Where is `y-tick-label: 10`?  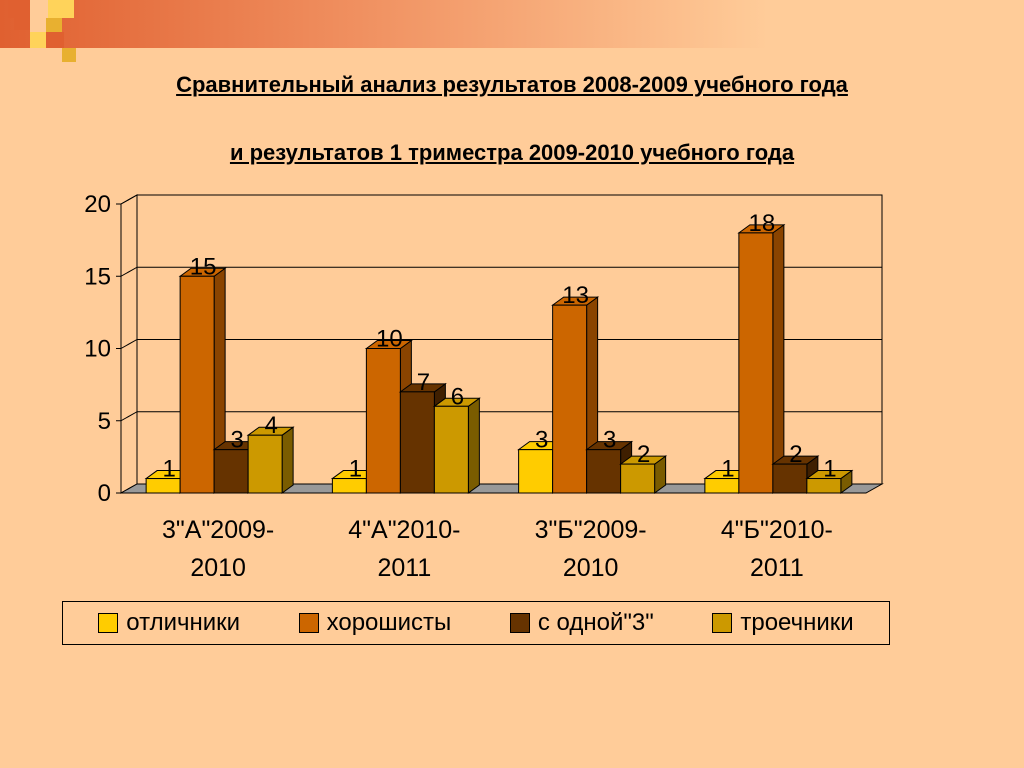
y-tick-label: 10 is located at coordinates (97, 349).